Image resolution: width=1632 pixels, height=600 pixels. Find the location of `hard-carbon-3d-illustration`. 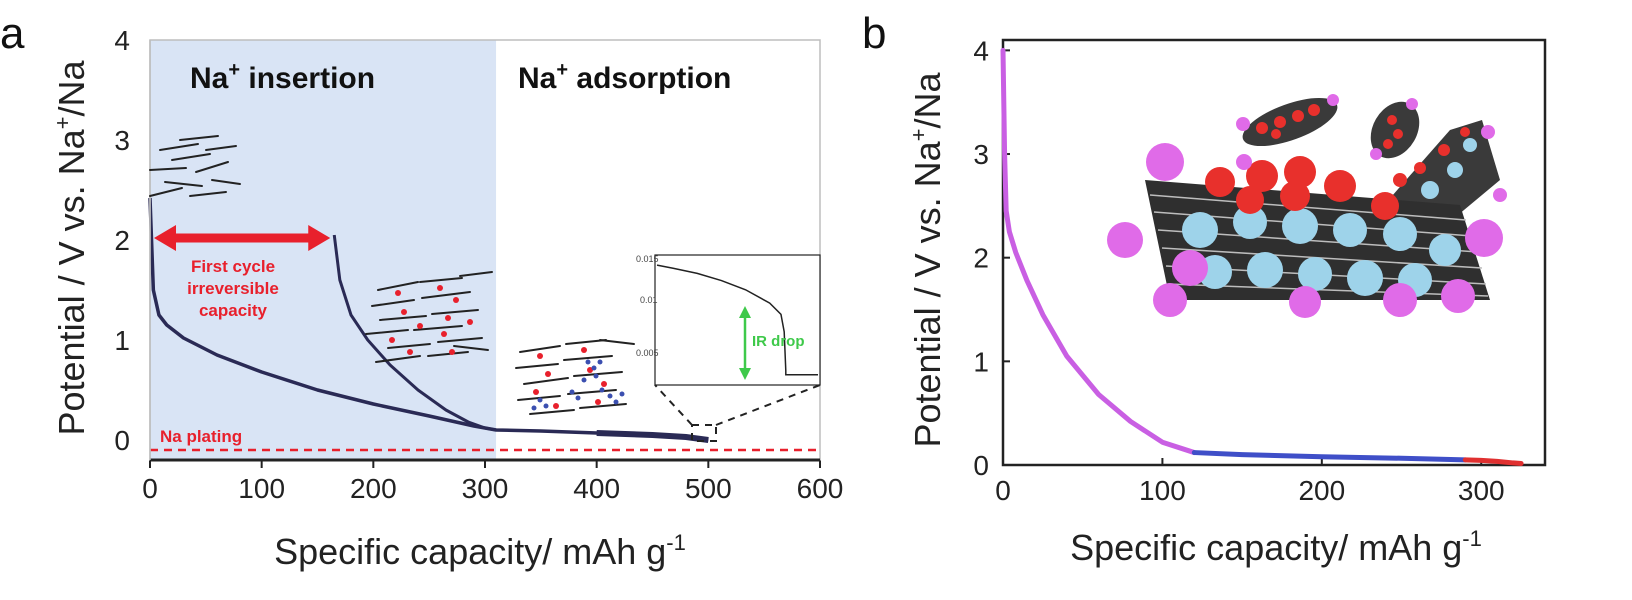

hard-carbon-3d-illustration is located at coordinates (1307, 206).